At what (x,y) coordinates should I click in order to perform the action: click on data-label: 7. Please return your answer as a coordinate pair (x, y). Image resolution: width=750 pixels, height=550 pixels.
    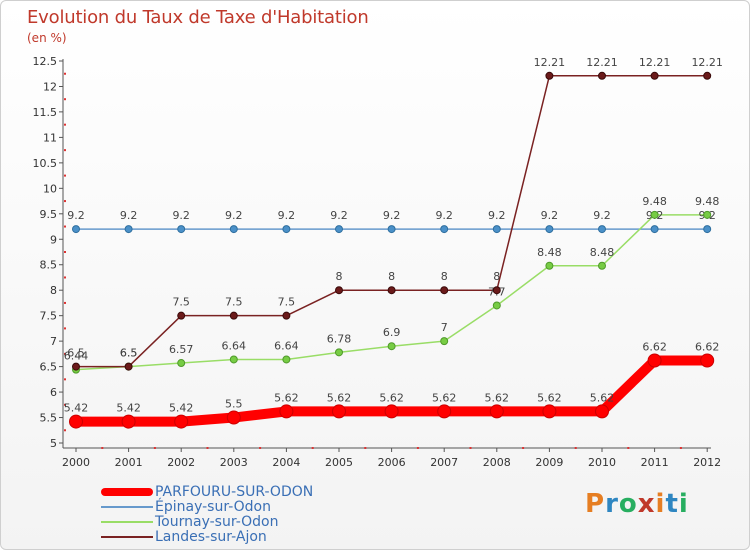
    Looking at the image, I should click on (444, 327).